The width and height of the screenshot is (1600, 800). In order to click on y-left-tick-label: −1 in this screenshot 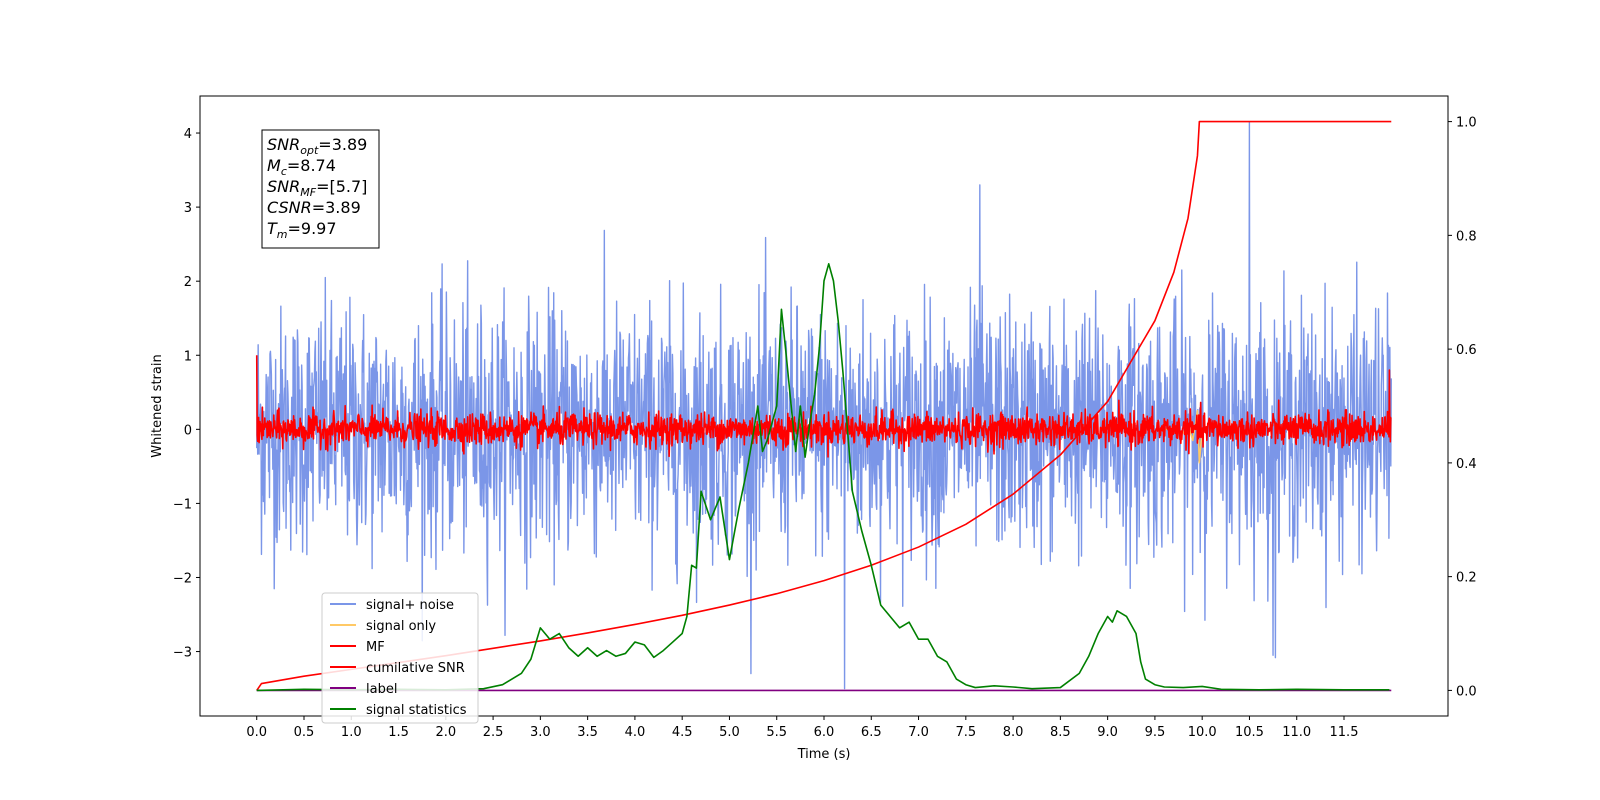, I will do `click(182, 504)`.